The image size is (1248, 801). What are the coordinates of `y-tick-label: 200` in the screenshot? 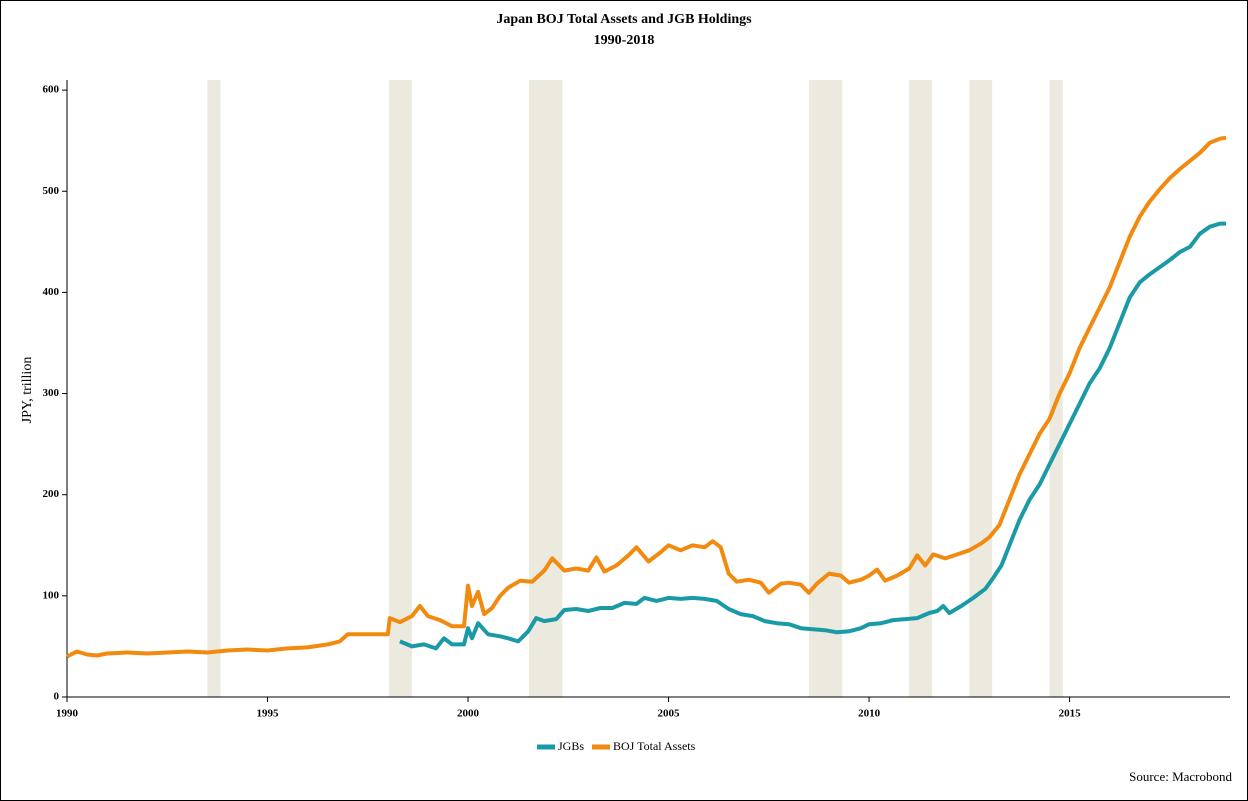 It's located at (51, 494).